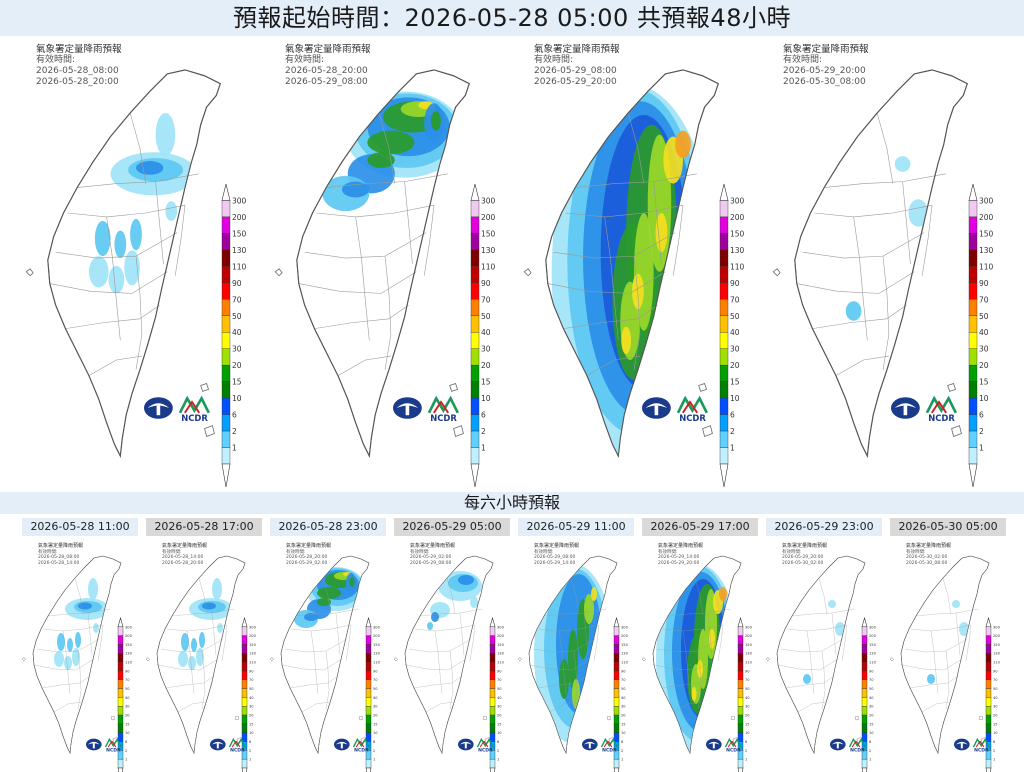 This screenshot has height=772, width=1024. Describe the element at coordinates (449, 663) in the screenshot. I see `rainfall-map: 300 200 150 130 110 90 70 50 40 30 20 15 10 6 2 1 NCDR` at that location.